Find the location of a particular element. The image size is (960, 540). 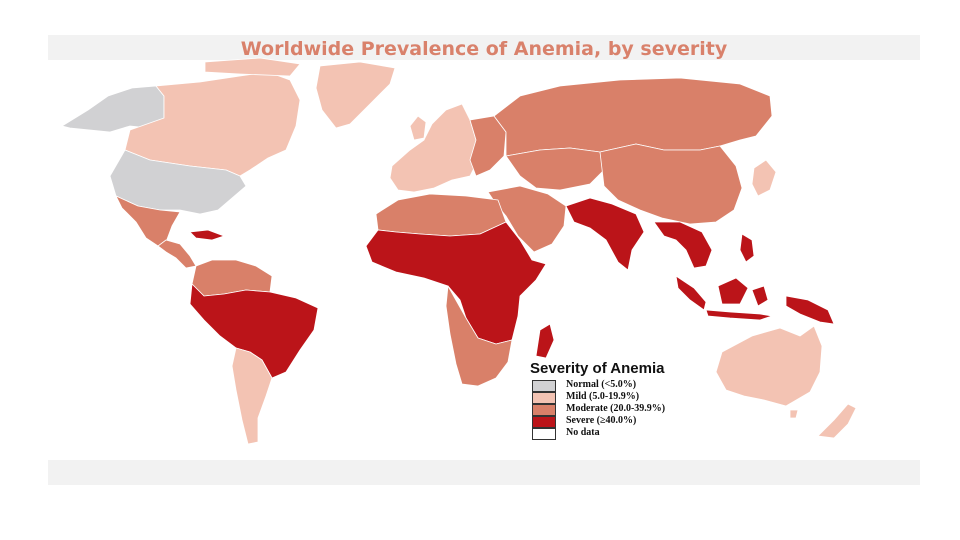

legend-label: Severe (≥40.0%) is located at coordinates (601, 420).